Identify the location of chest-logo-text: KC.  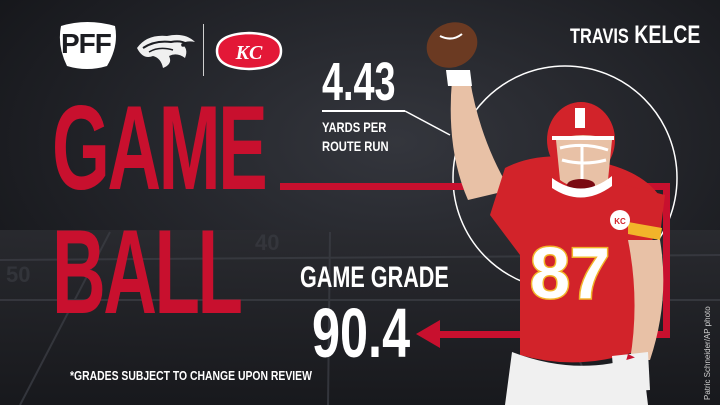
(620, 221).